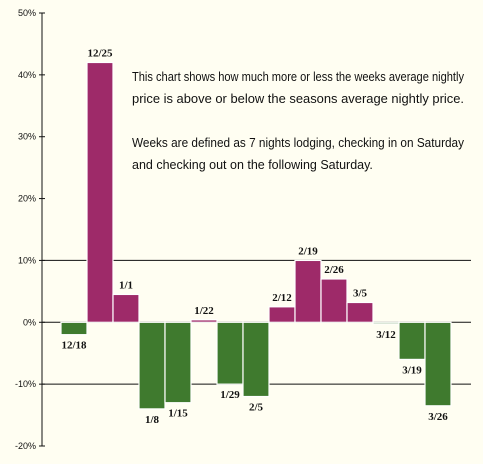 This screenshot has width=483, height=464. Describe the element at coordinates (334, 270) in the screenshot. I see `bar-label: 2/26` at that location.